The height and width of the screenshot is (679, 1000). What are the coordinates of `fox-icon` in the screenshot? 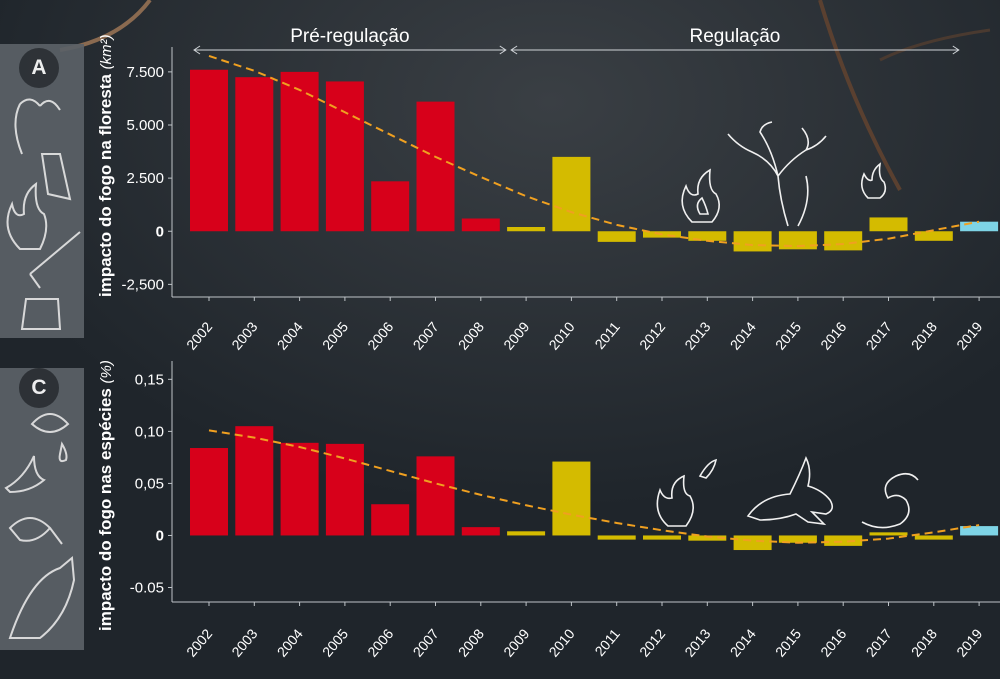 It's located at (42, 597).